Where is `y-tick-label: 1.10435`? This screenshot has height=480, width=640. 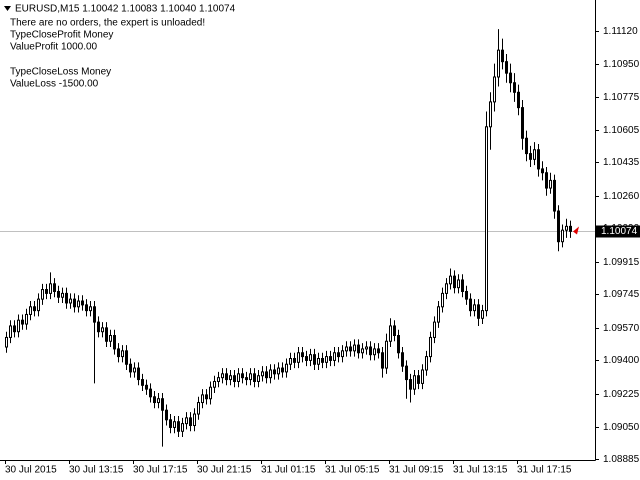
y-tick-label: 1.10435 is located at coordinates (621, 162).